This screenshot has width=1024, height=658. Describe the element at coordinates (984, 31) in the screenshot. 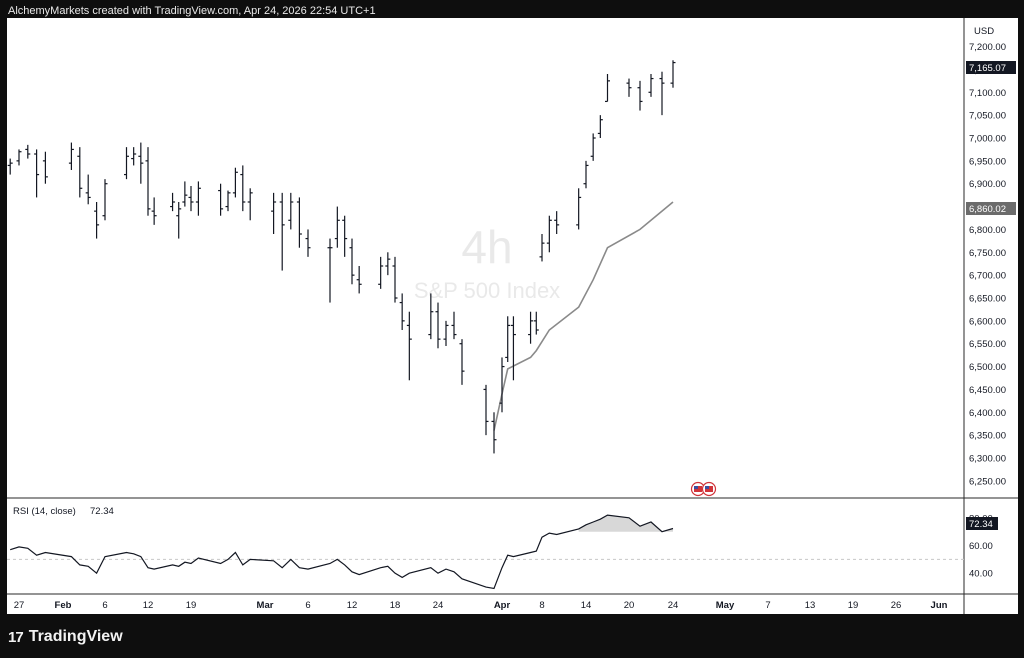

I see `currency-label: USD` at that location.